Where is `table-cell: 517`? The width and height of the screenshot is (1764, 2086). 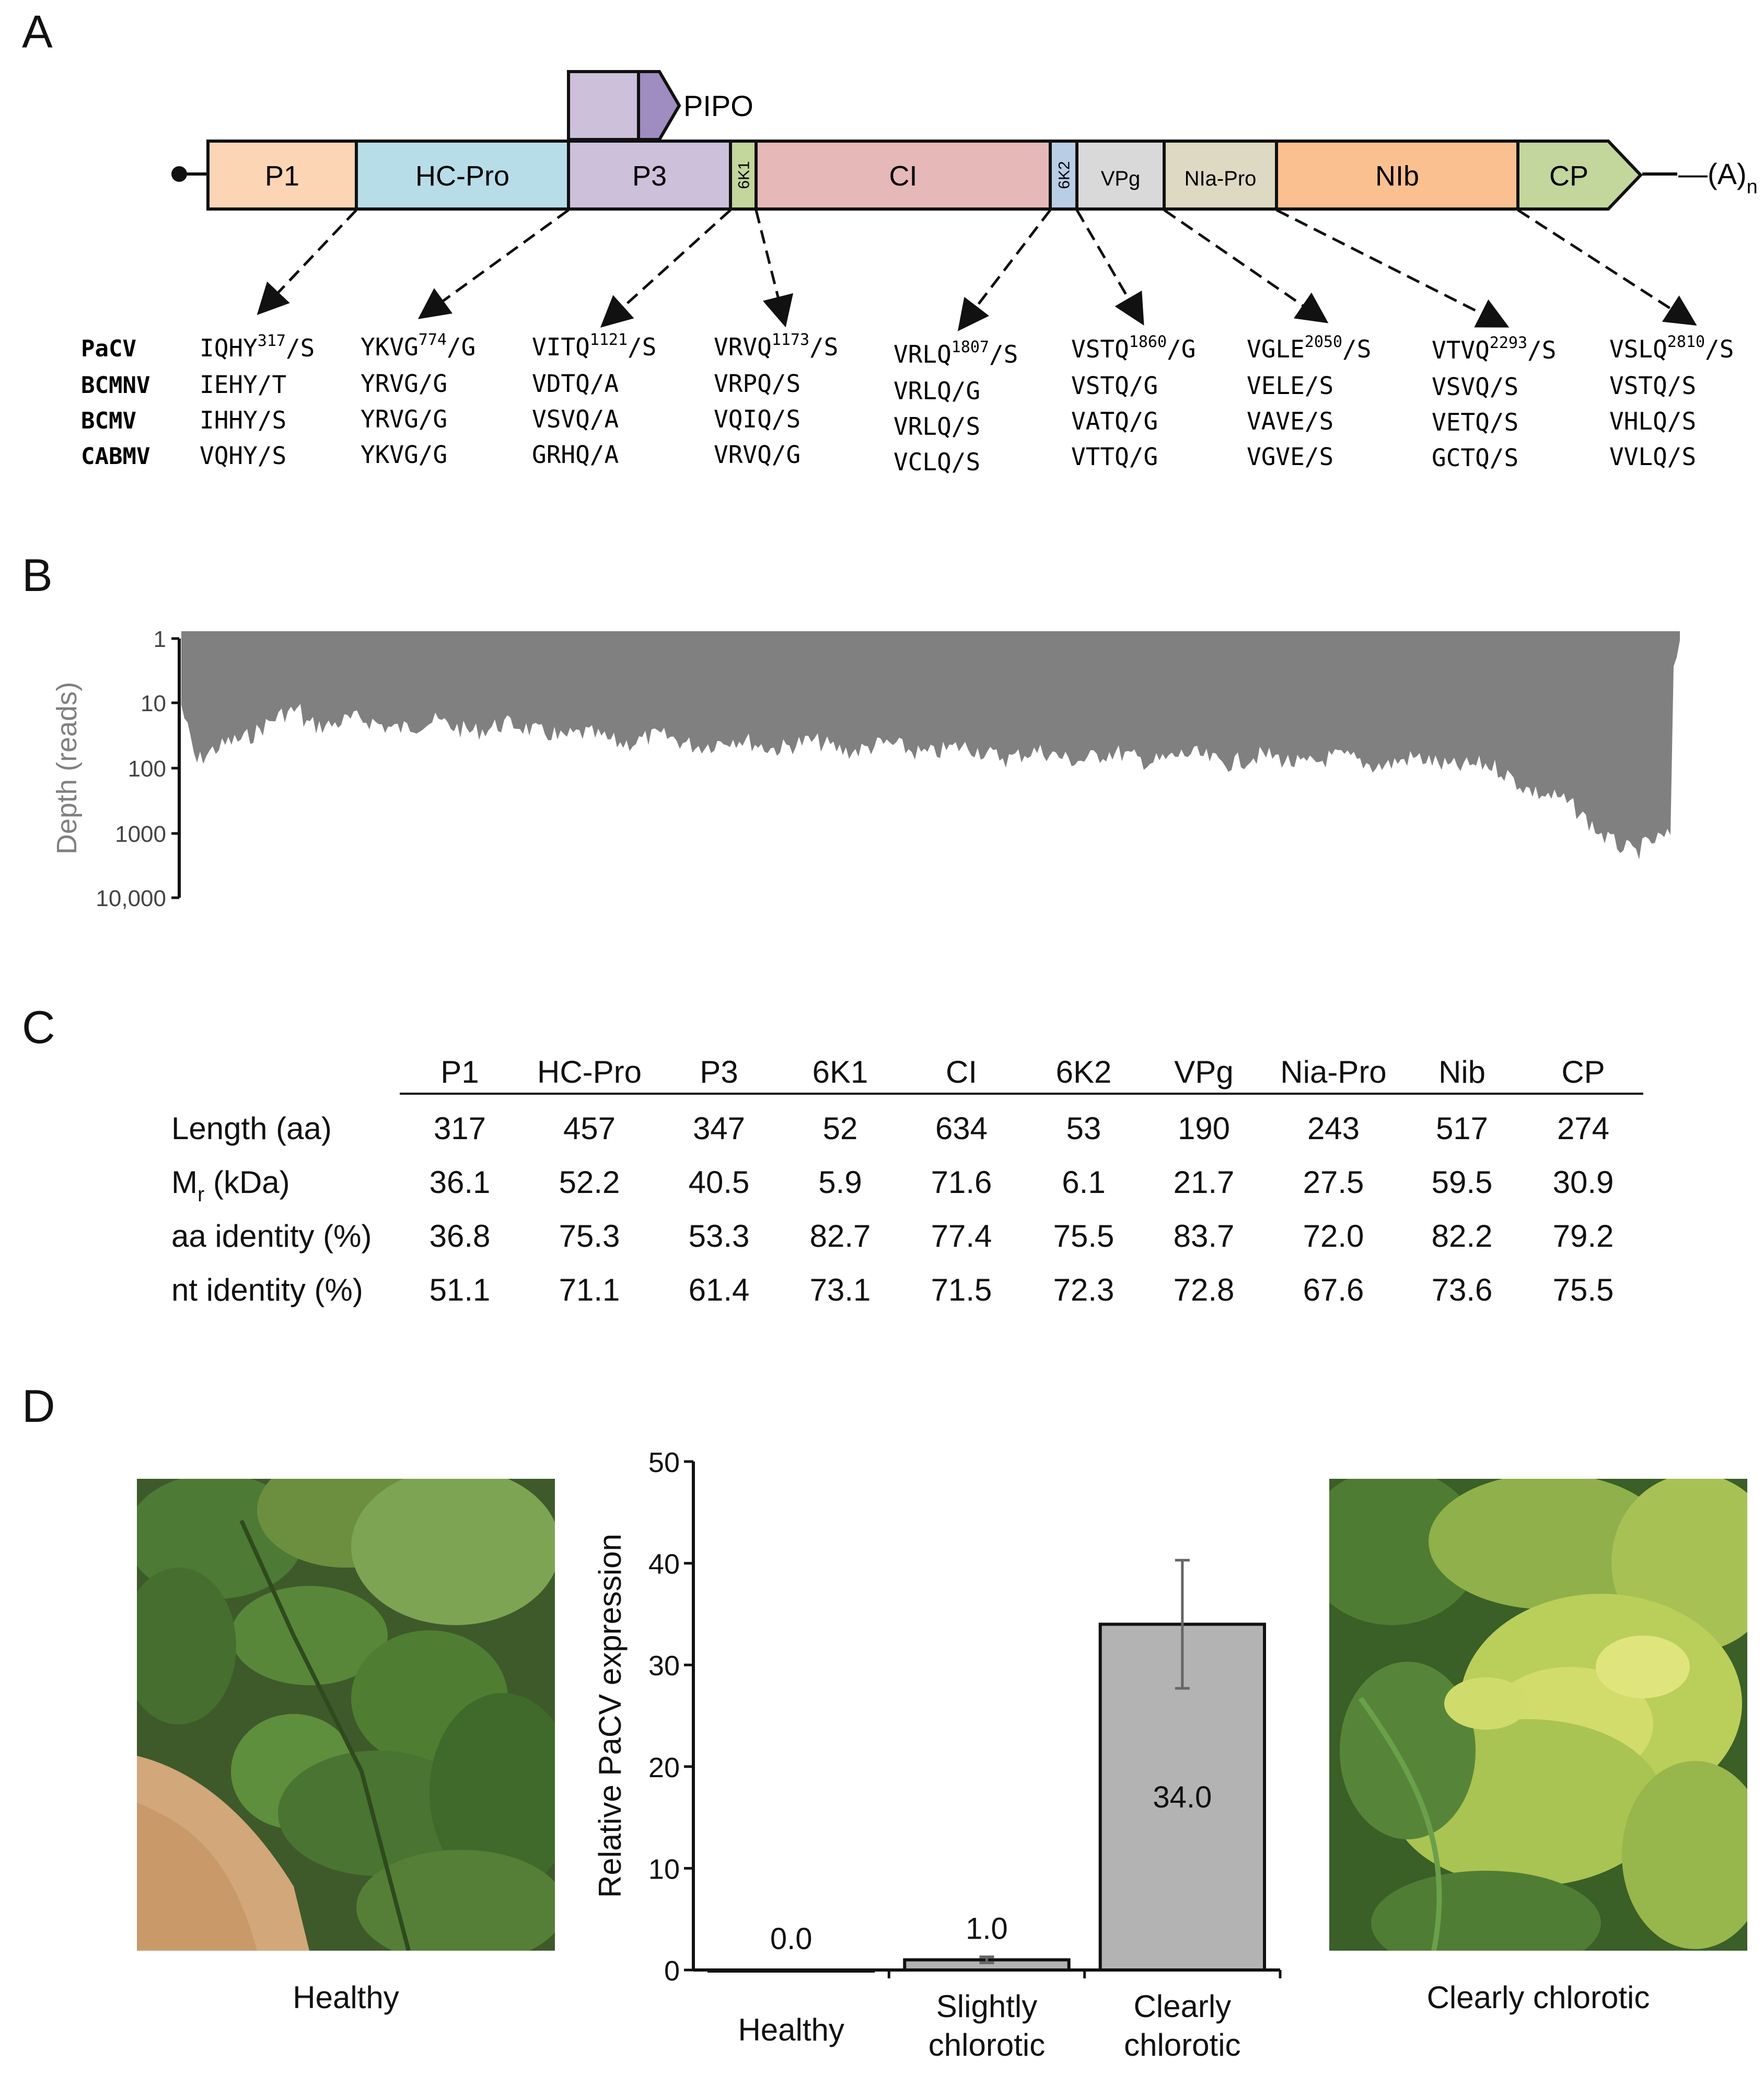
table-cell: 517 is located at coordinates (1462, 1129).